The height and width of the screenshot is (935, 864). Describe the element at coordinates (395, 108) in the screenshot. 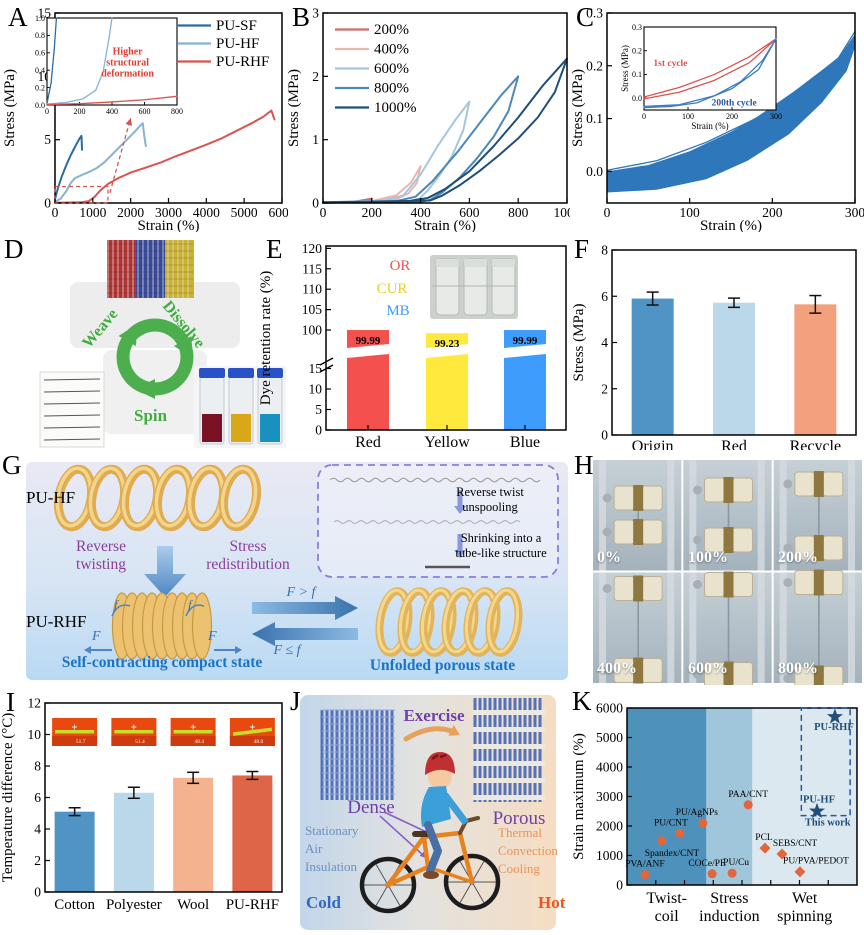

I see `svg-text: 1000%` at that location.